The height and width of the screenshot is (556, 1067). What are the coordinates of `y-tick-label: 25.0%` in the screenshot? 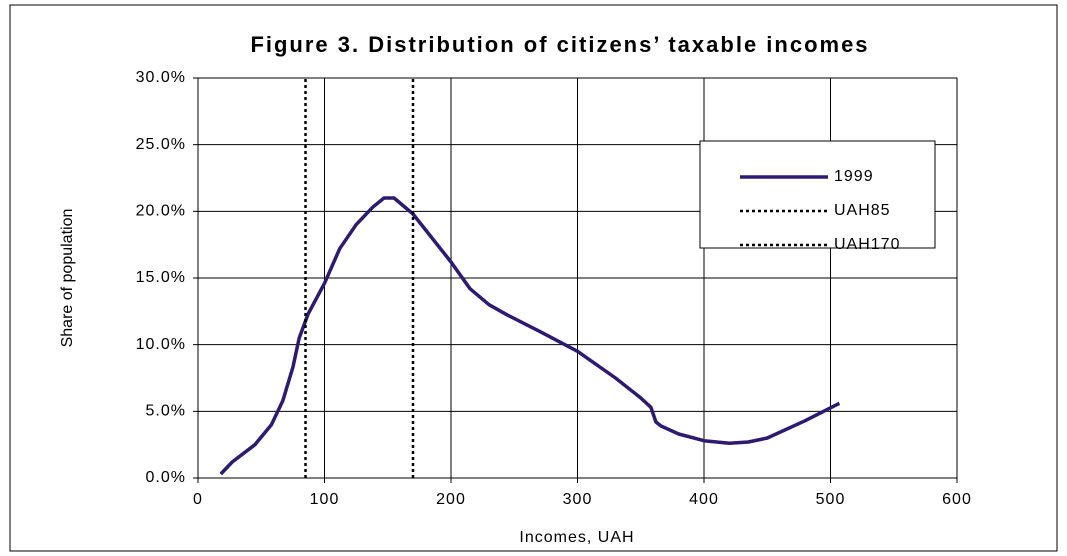 It's located at (161, 144).